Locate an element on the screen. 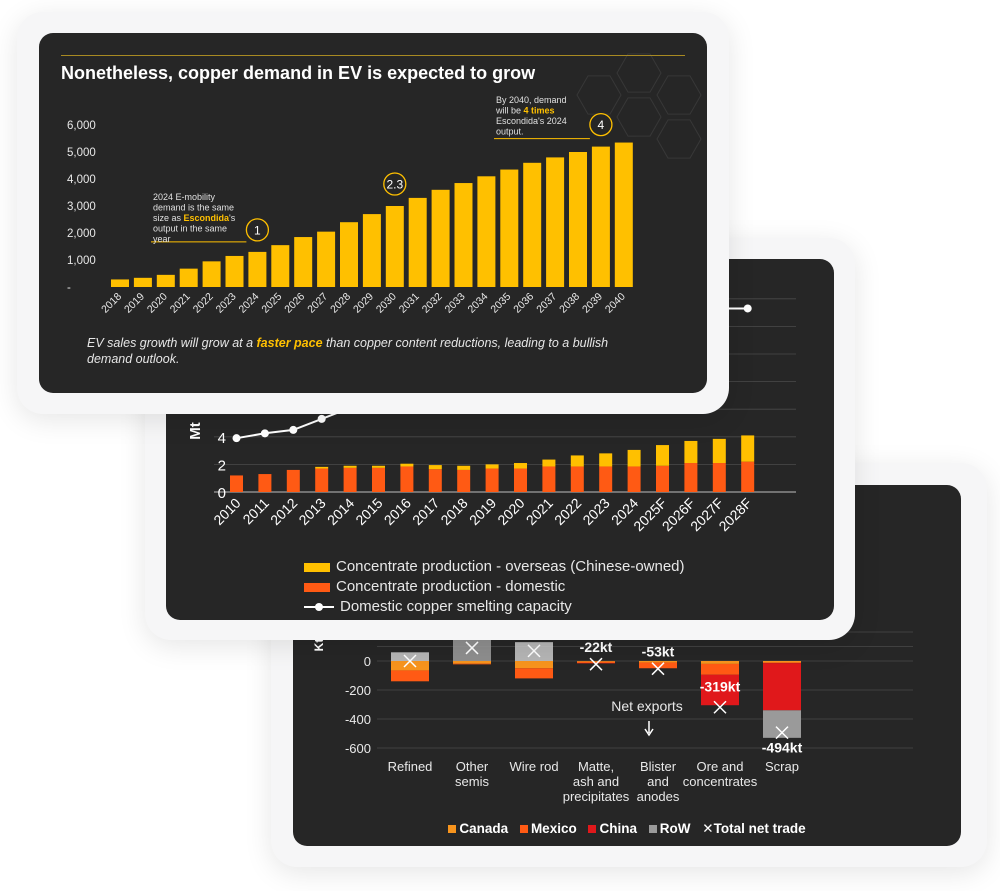  x-tick-label: ash and is located at coordinates (596, 781).